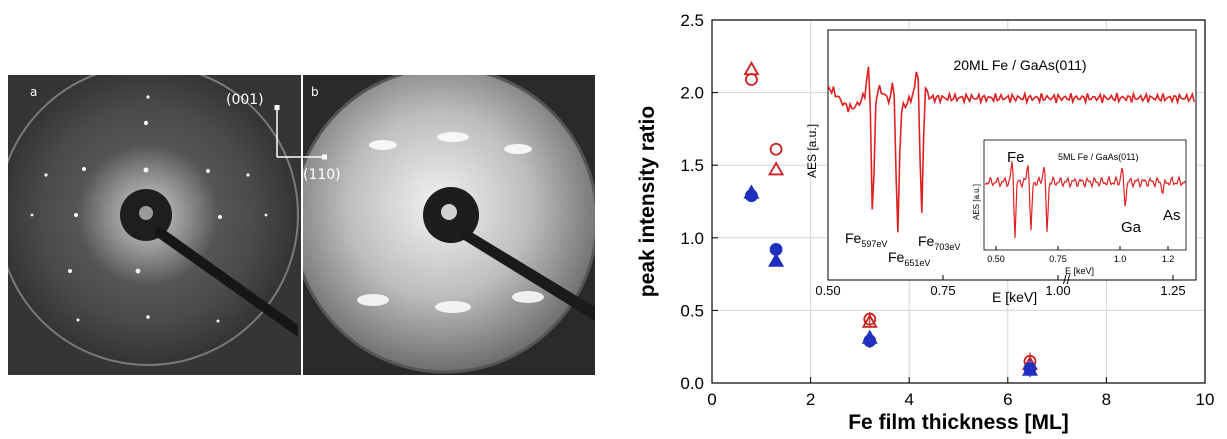 This screenshot has height=439, width=1227. Describe the element at coordinates (1019, 65) in the screenshot. I see `inset-title: 20ML Fe / GaAs(011)` at that location.